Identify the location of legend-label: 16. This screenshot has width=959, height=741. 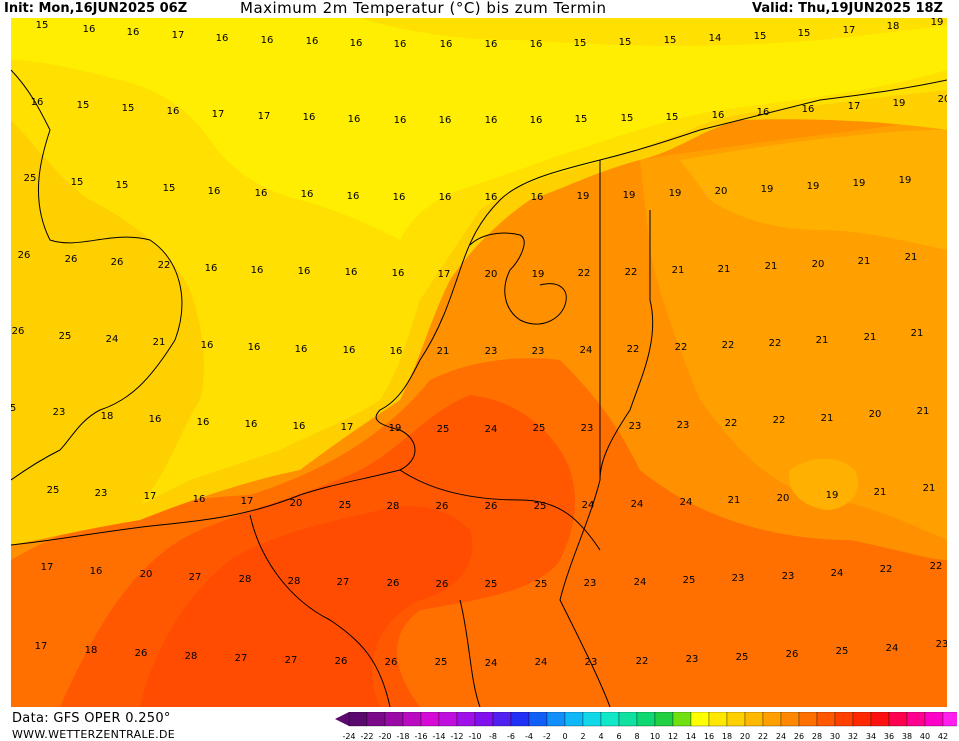
(709, 736).